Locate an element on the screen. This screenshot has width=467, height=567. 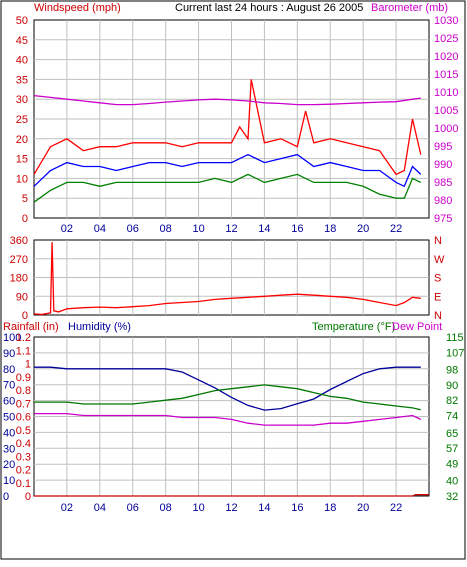
climate-panel-x-tick-label: 12 is located at coordinates (231, 508).